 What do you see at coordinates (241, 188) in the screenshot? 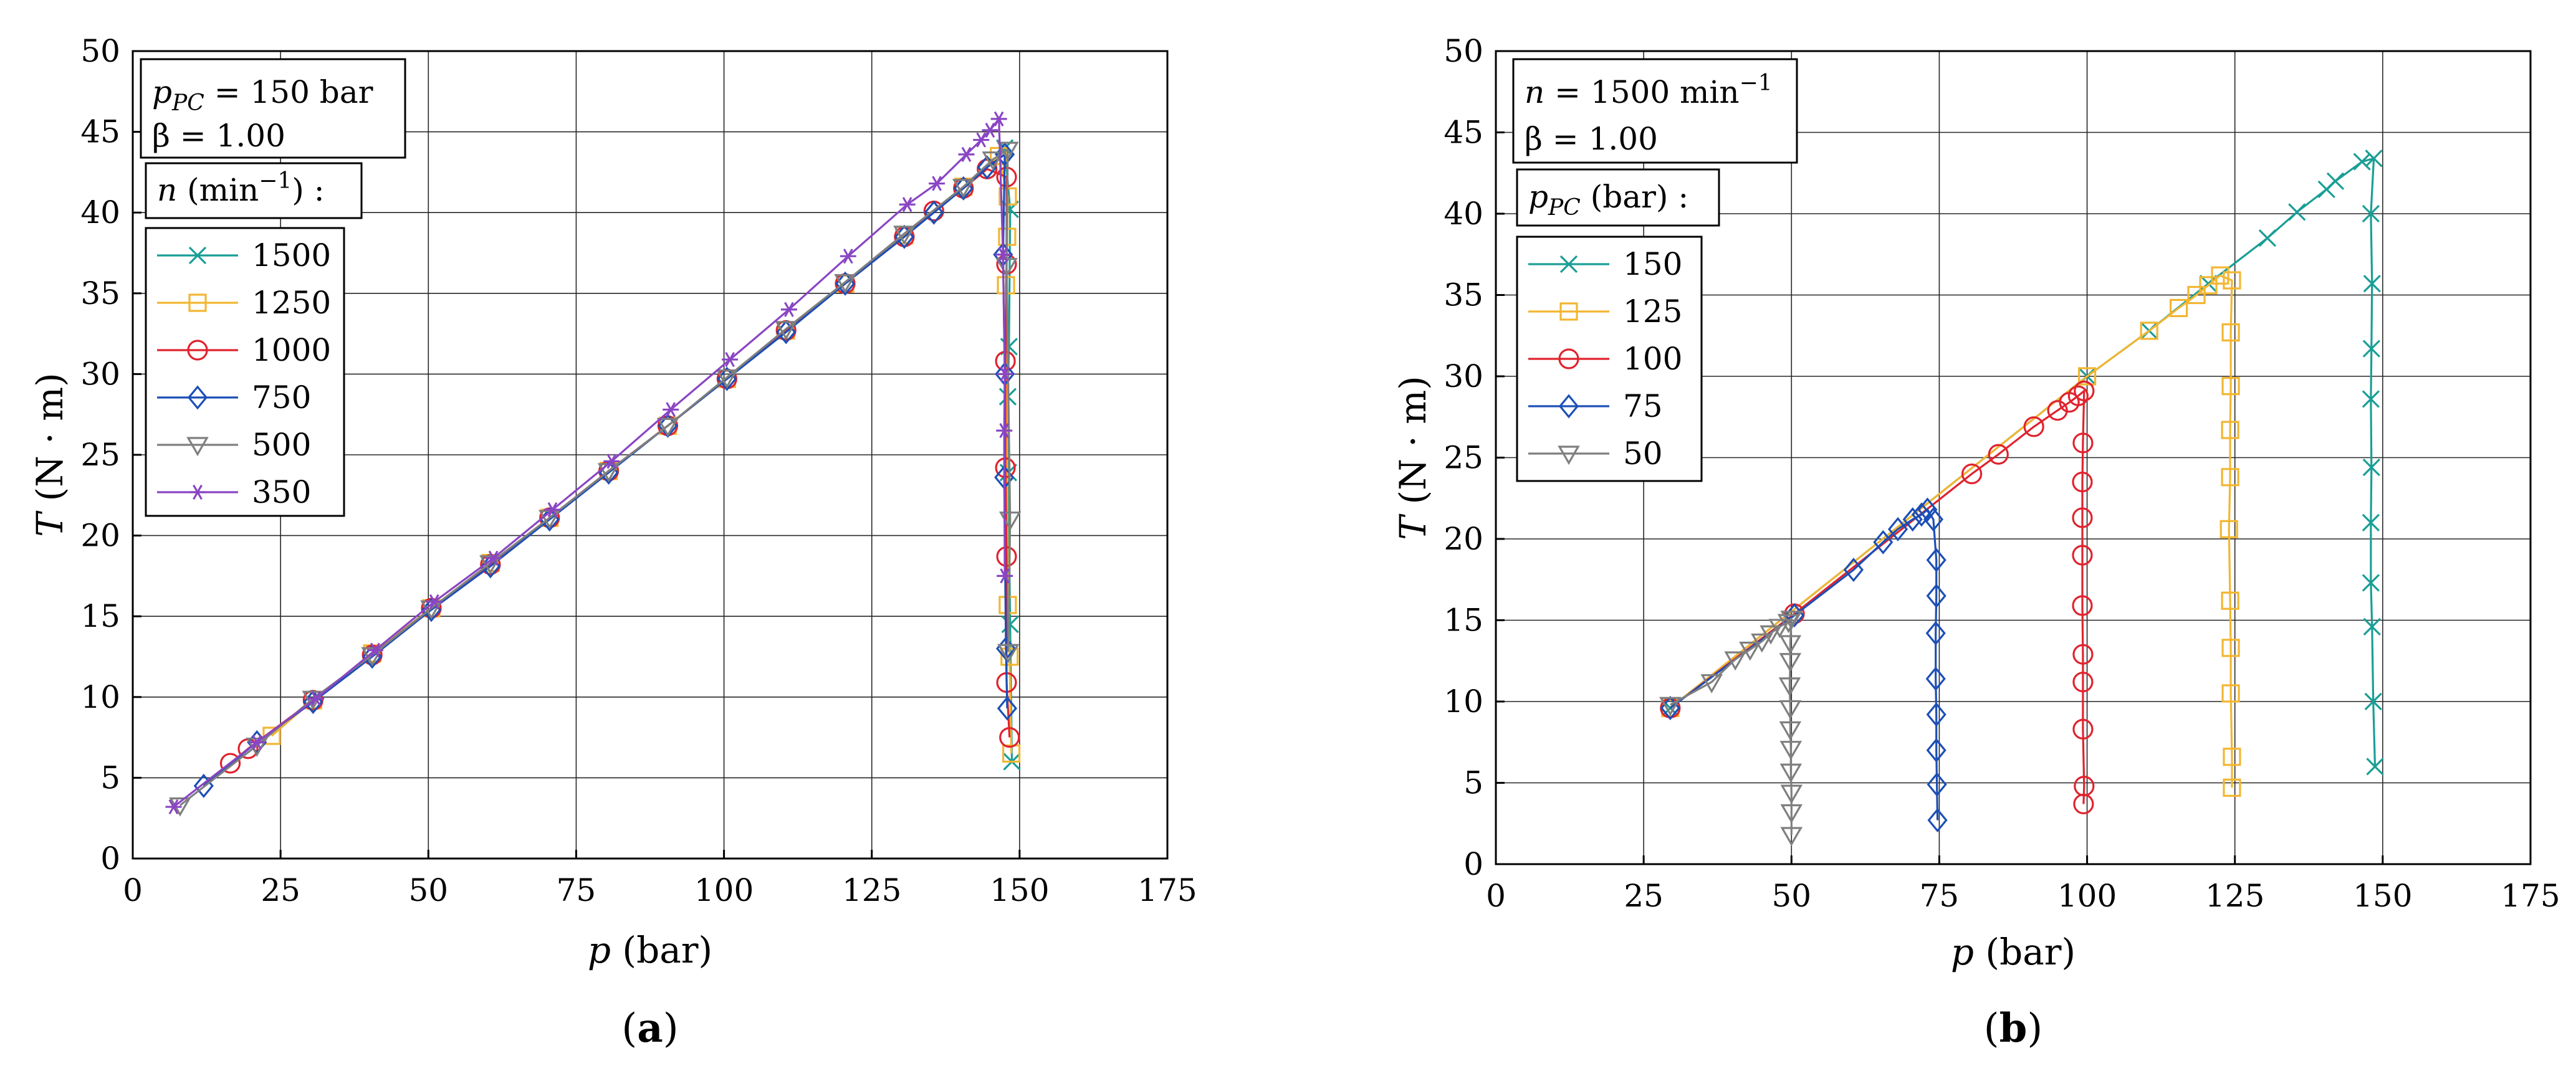
I see `legend-title-a: n (min−1) :` at bounding box center [241, 188].